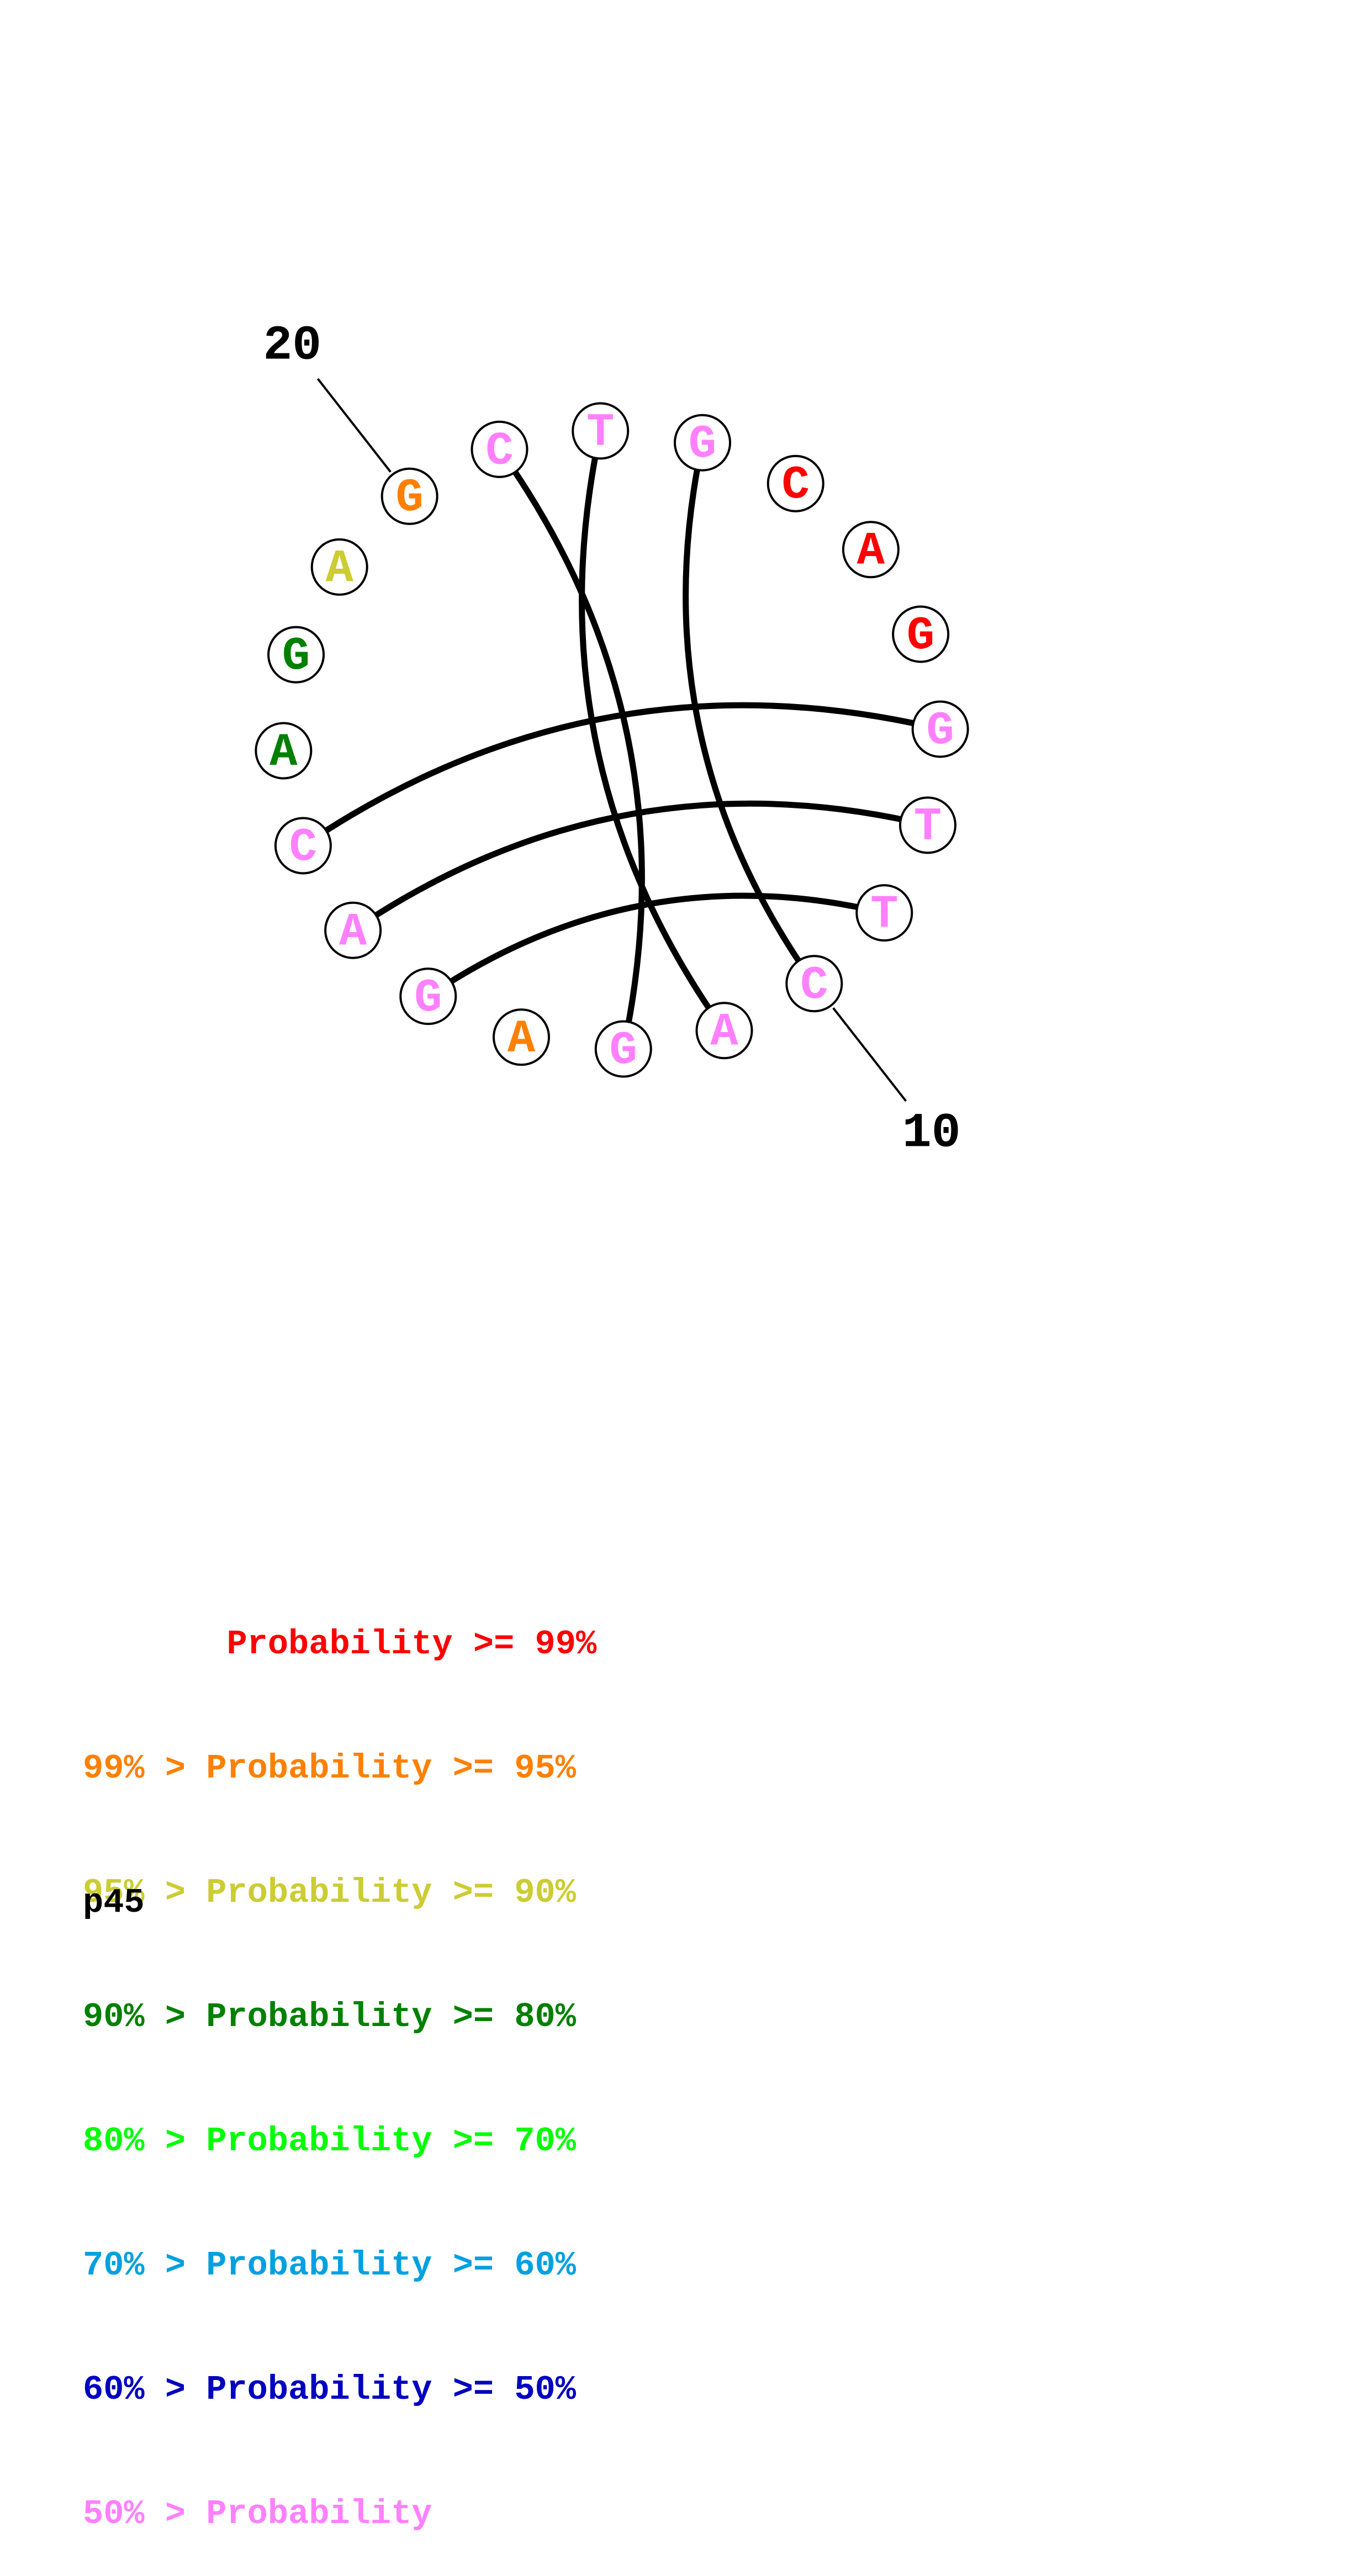 The width and height of the screenshot is (1369, 2576). I want to click on index-label: 20, so click(292, 346).